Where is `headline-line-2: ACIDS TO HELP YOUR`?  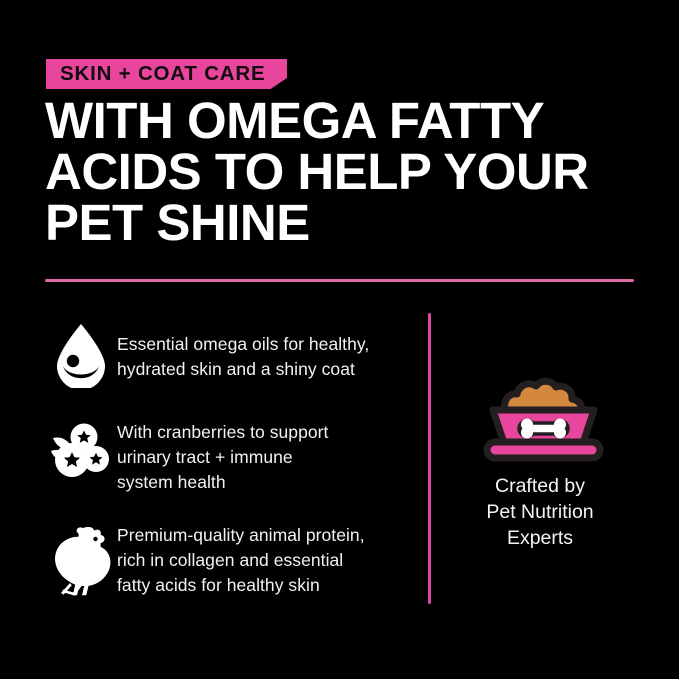 headline-line-2: ACIDS TO HELP YOUR is located at coordinates (317, 171).